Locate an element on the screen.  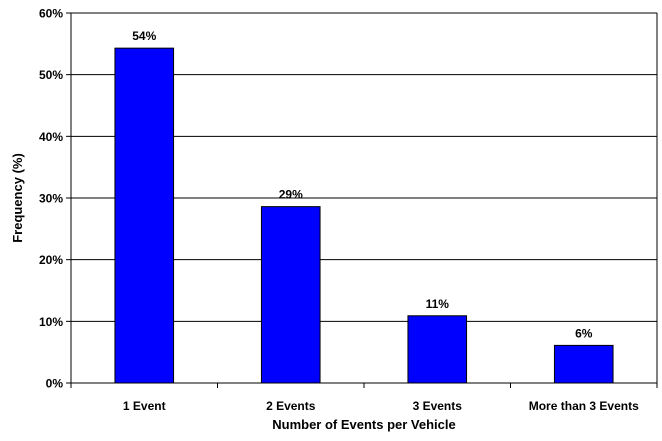
y-tick-label: 0% is located at coordinates (55, 384).